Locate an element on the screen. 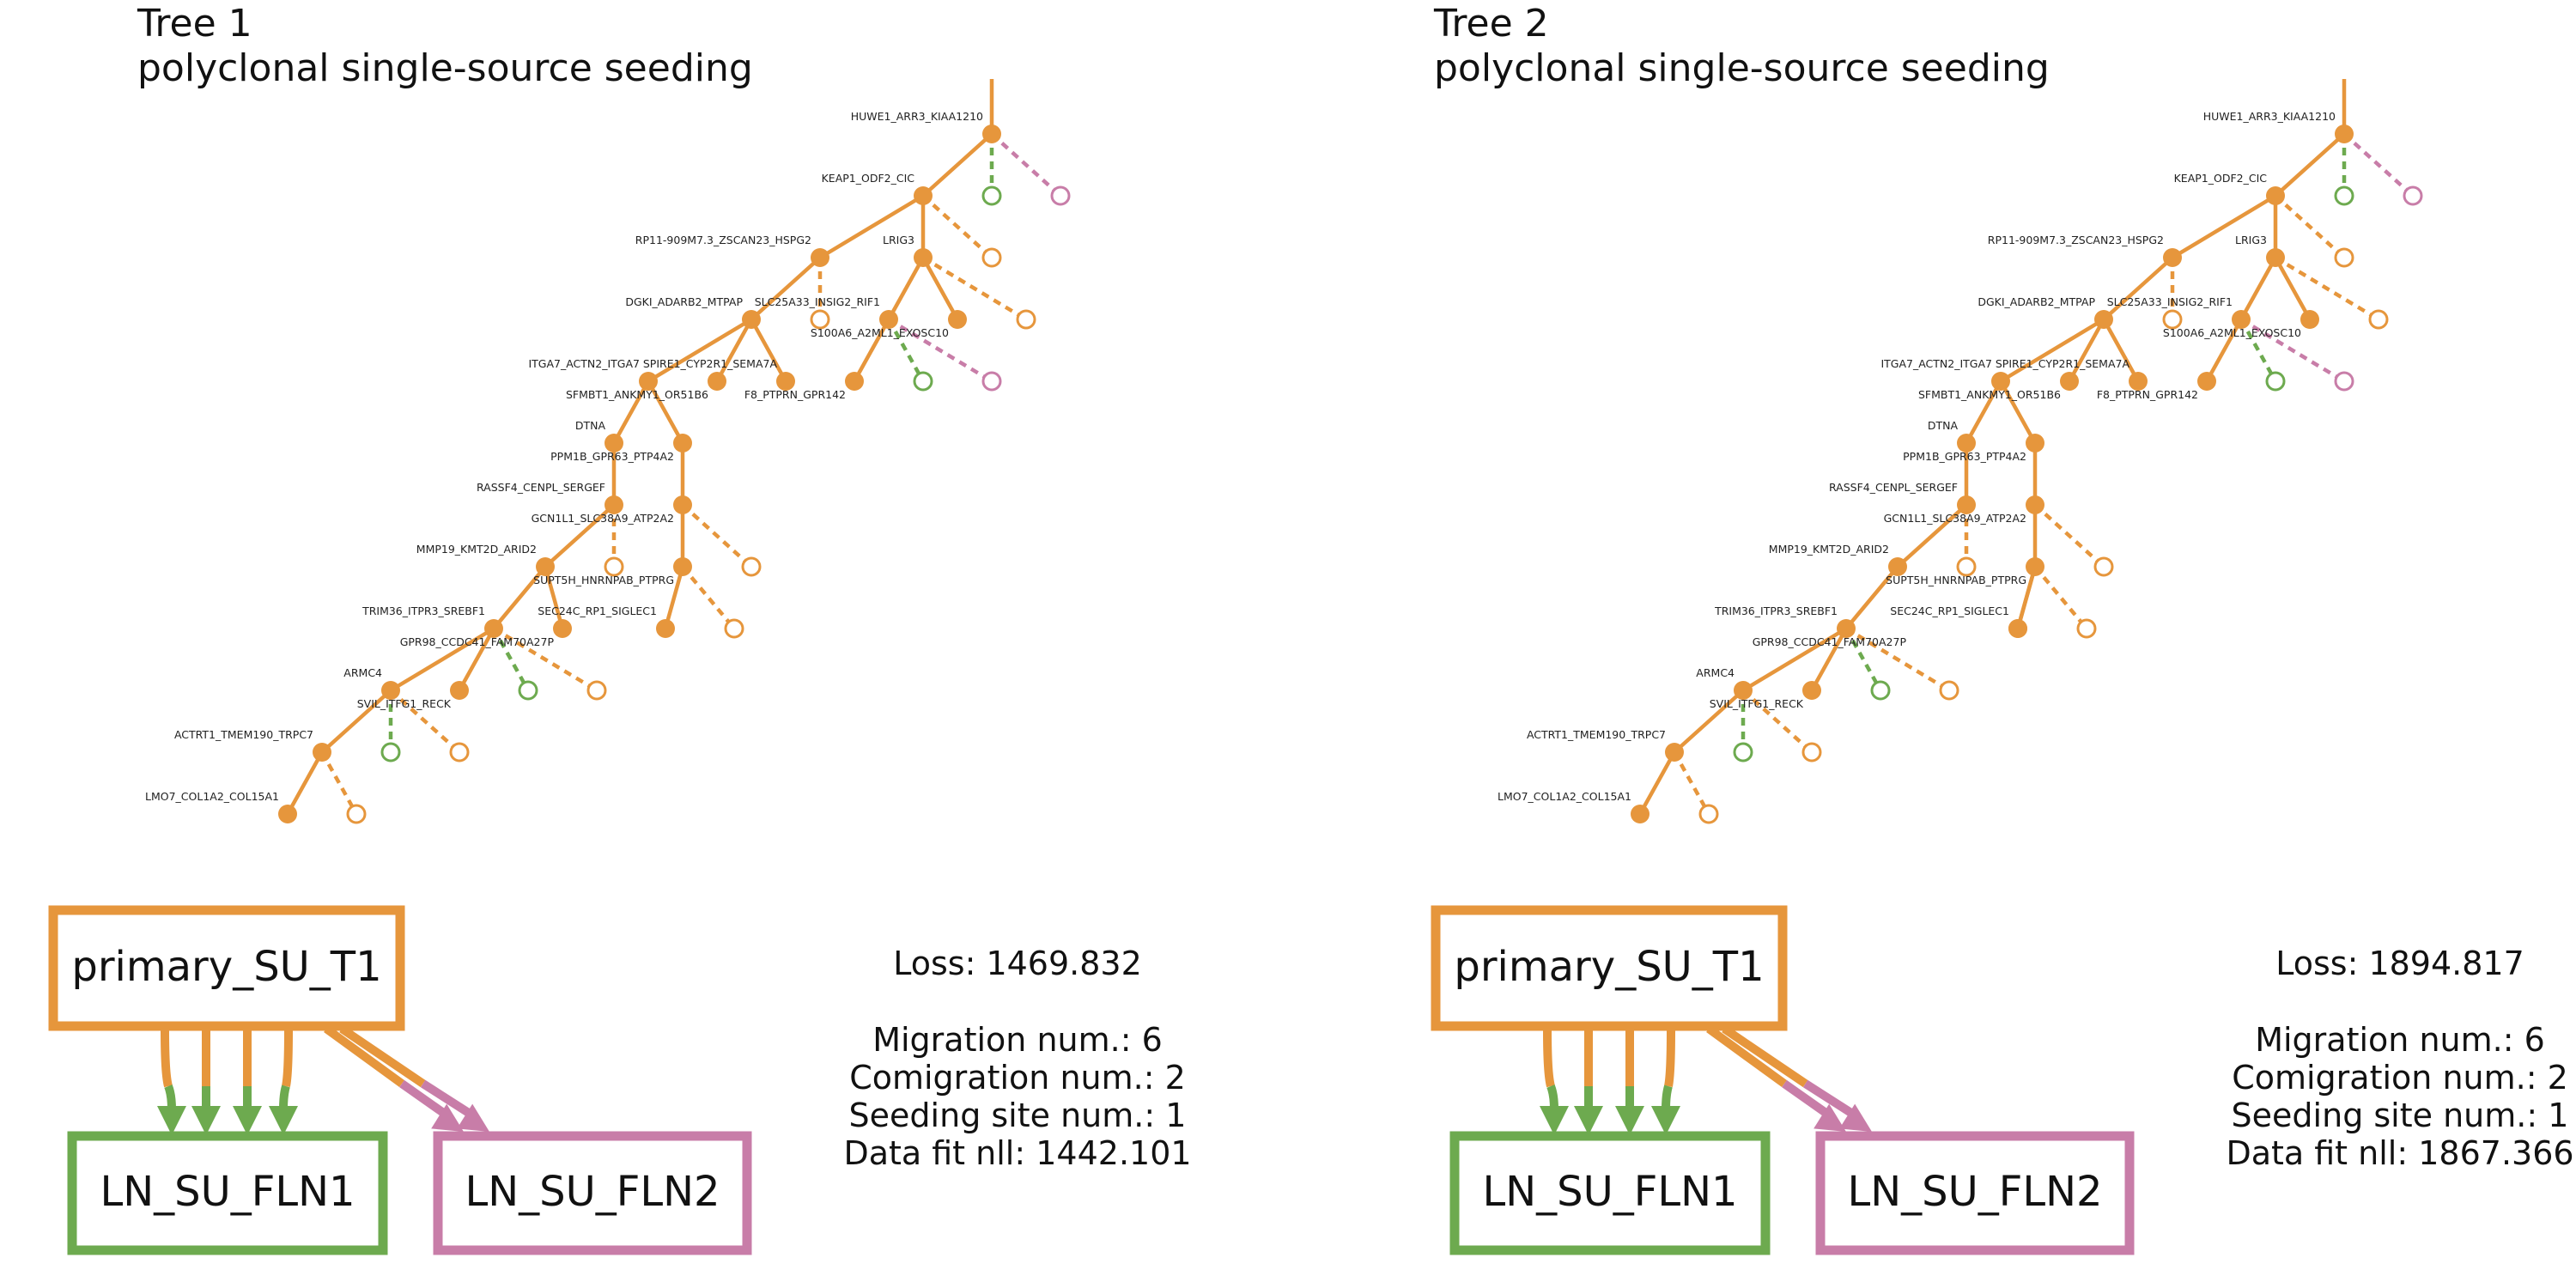 Image resolution: width=2576 pixels, height=1288 pixels. migration-arrow-ln2-head is located at coordinates (473, 1118).